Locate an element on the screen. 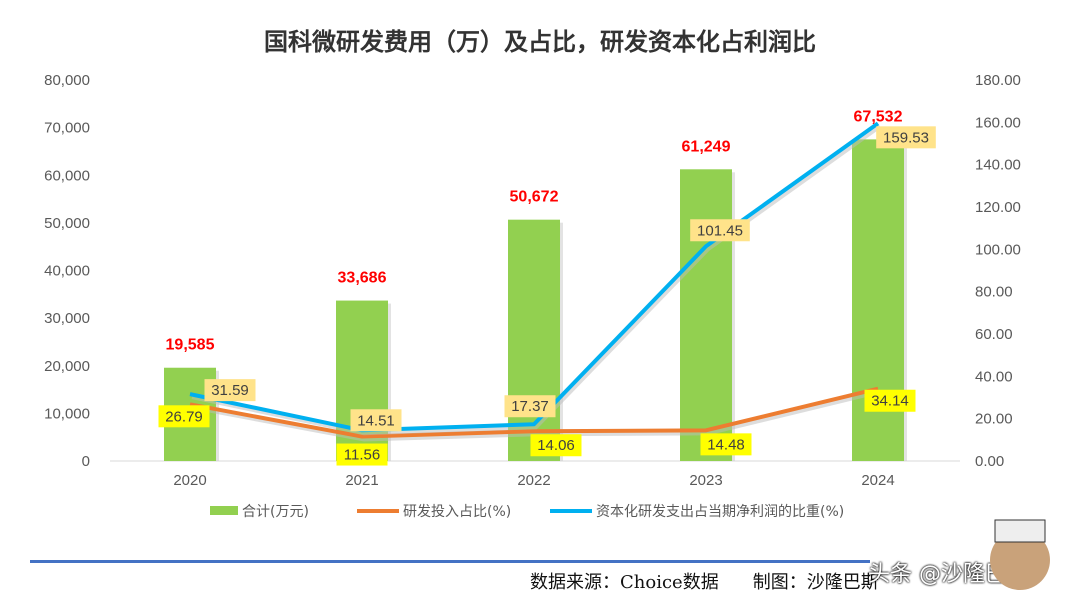  right-tick-label: 140.00 is located at coordinates (998, 165).